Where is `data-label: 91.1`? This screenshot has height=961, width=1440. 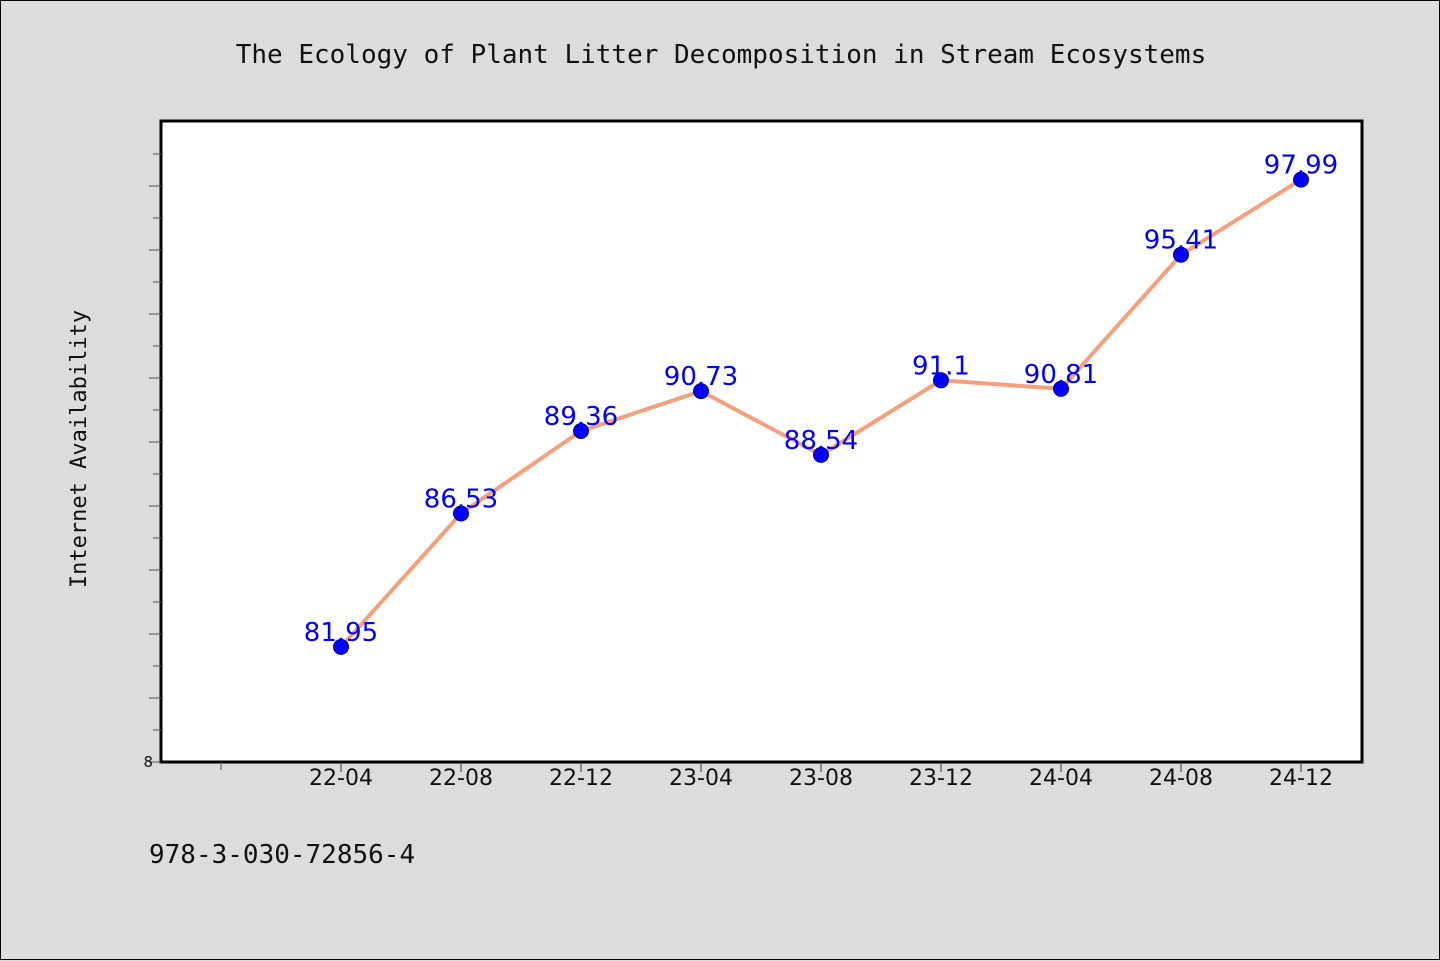 data-label: 91.1 is located at coordinates (941, 366).